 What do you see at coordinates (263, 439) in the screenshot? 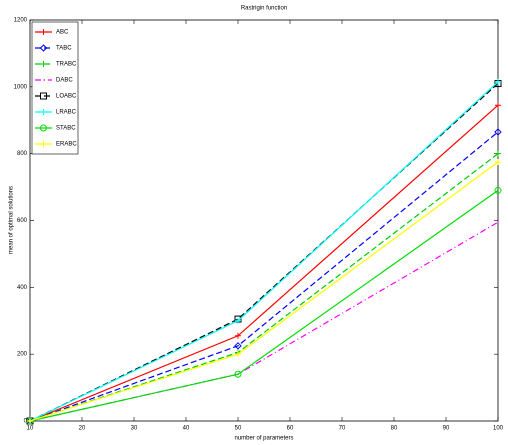
I see `x-axis-label: number of parameters` at bounding box center [263, 439].